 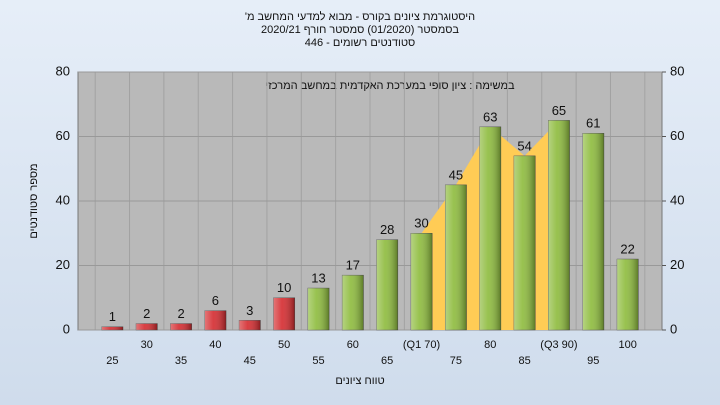 What do you see at coordinates (63, 70) in the screenshot?
I see `y-tick-label: 80` at bounding box center [63, 70].